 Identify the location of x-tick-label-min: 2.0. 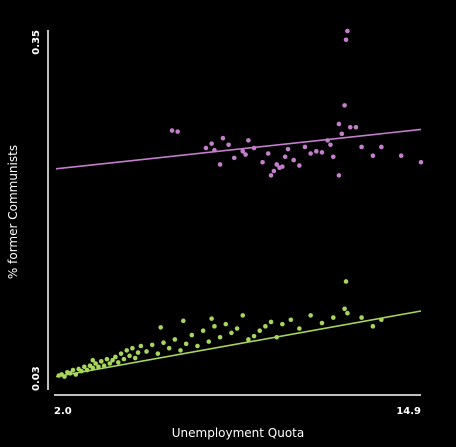
(63, 411).